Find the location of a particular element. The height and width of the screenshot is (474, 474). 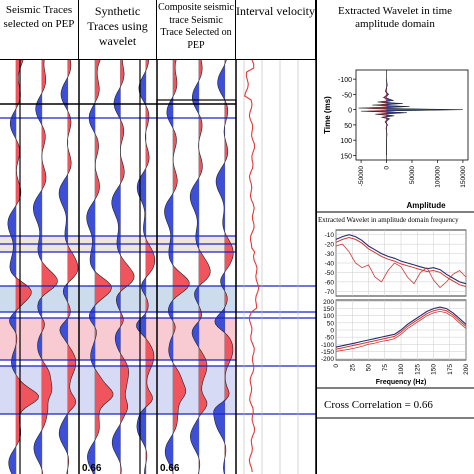

time-x-tick-label-1: 0 is located at coordinates (387, 168).